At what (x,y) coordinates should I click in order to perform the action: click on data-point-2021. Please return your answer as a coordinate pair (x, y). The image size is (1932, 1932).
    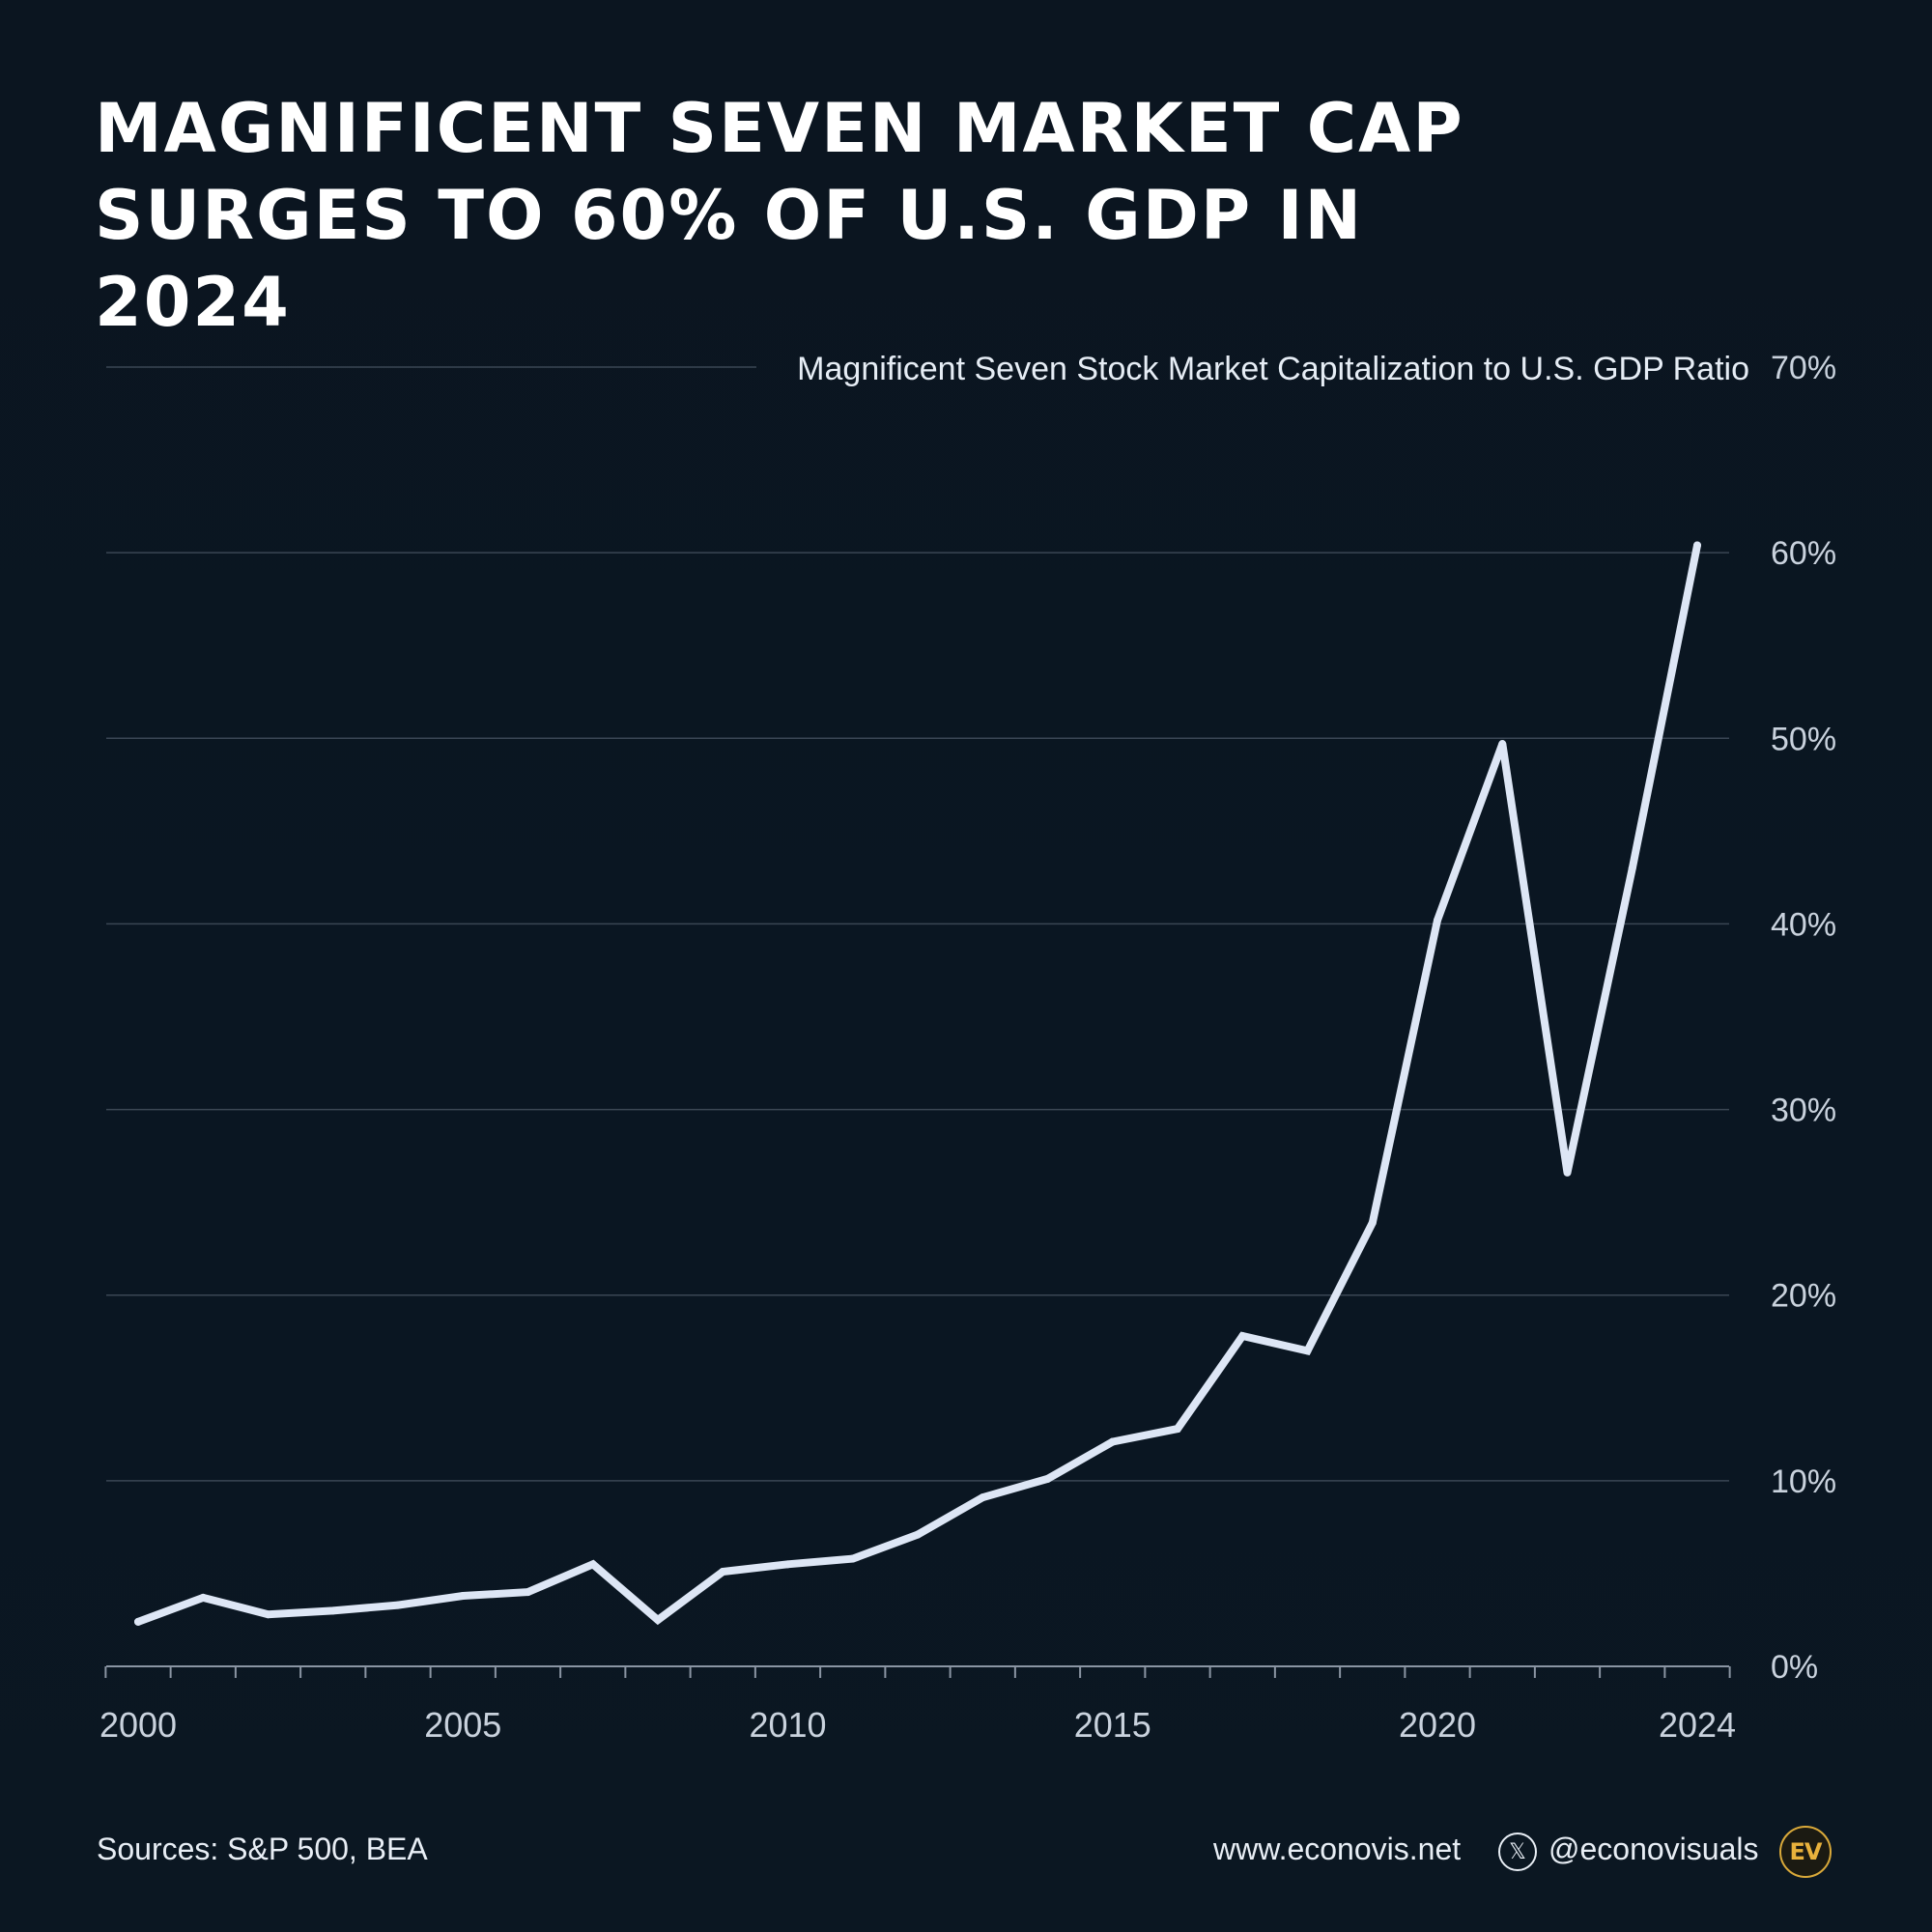
    Looking at the image, I should click on (1502, 744).